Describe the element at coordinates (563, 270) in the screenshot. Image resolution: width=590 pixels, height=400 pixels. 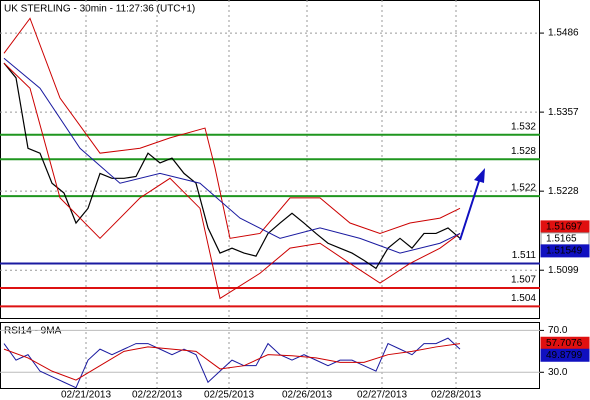
I see `y-tick-label: 1.5099` at that location.